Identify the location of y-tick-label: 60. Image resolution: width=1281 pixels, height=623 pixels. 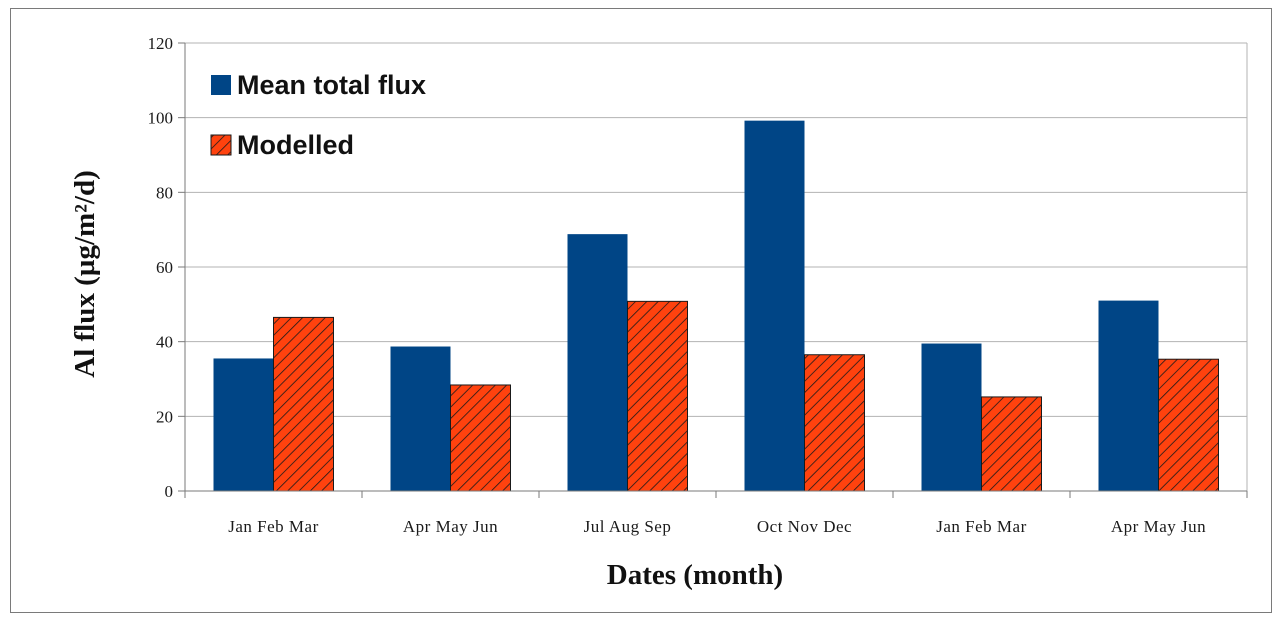
(164, 267).